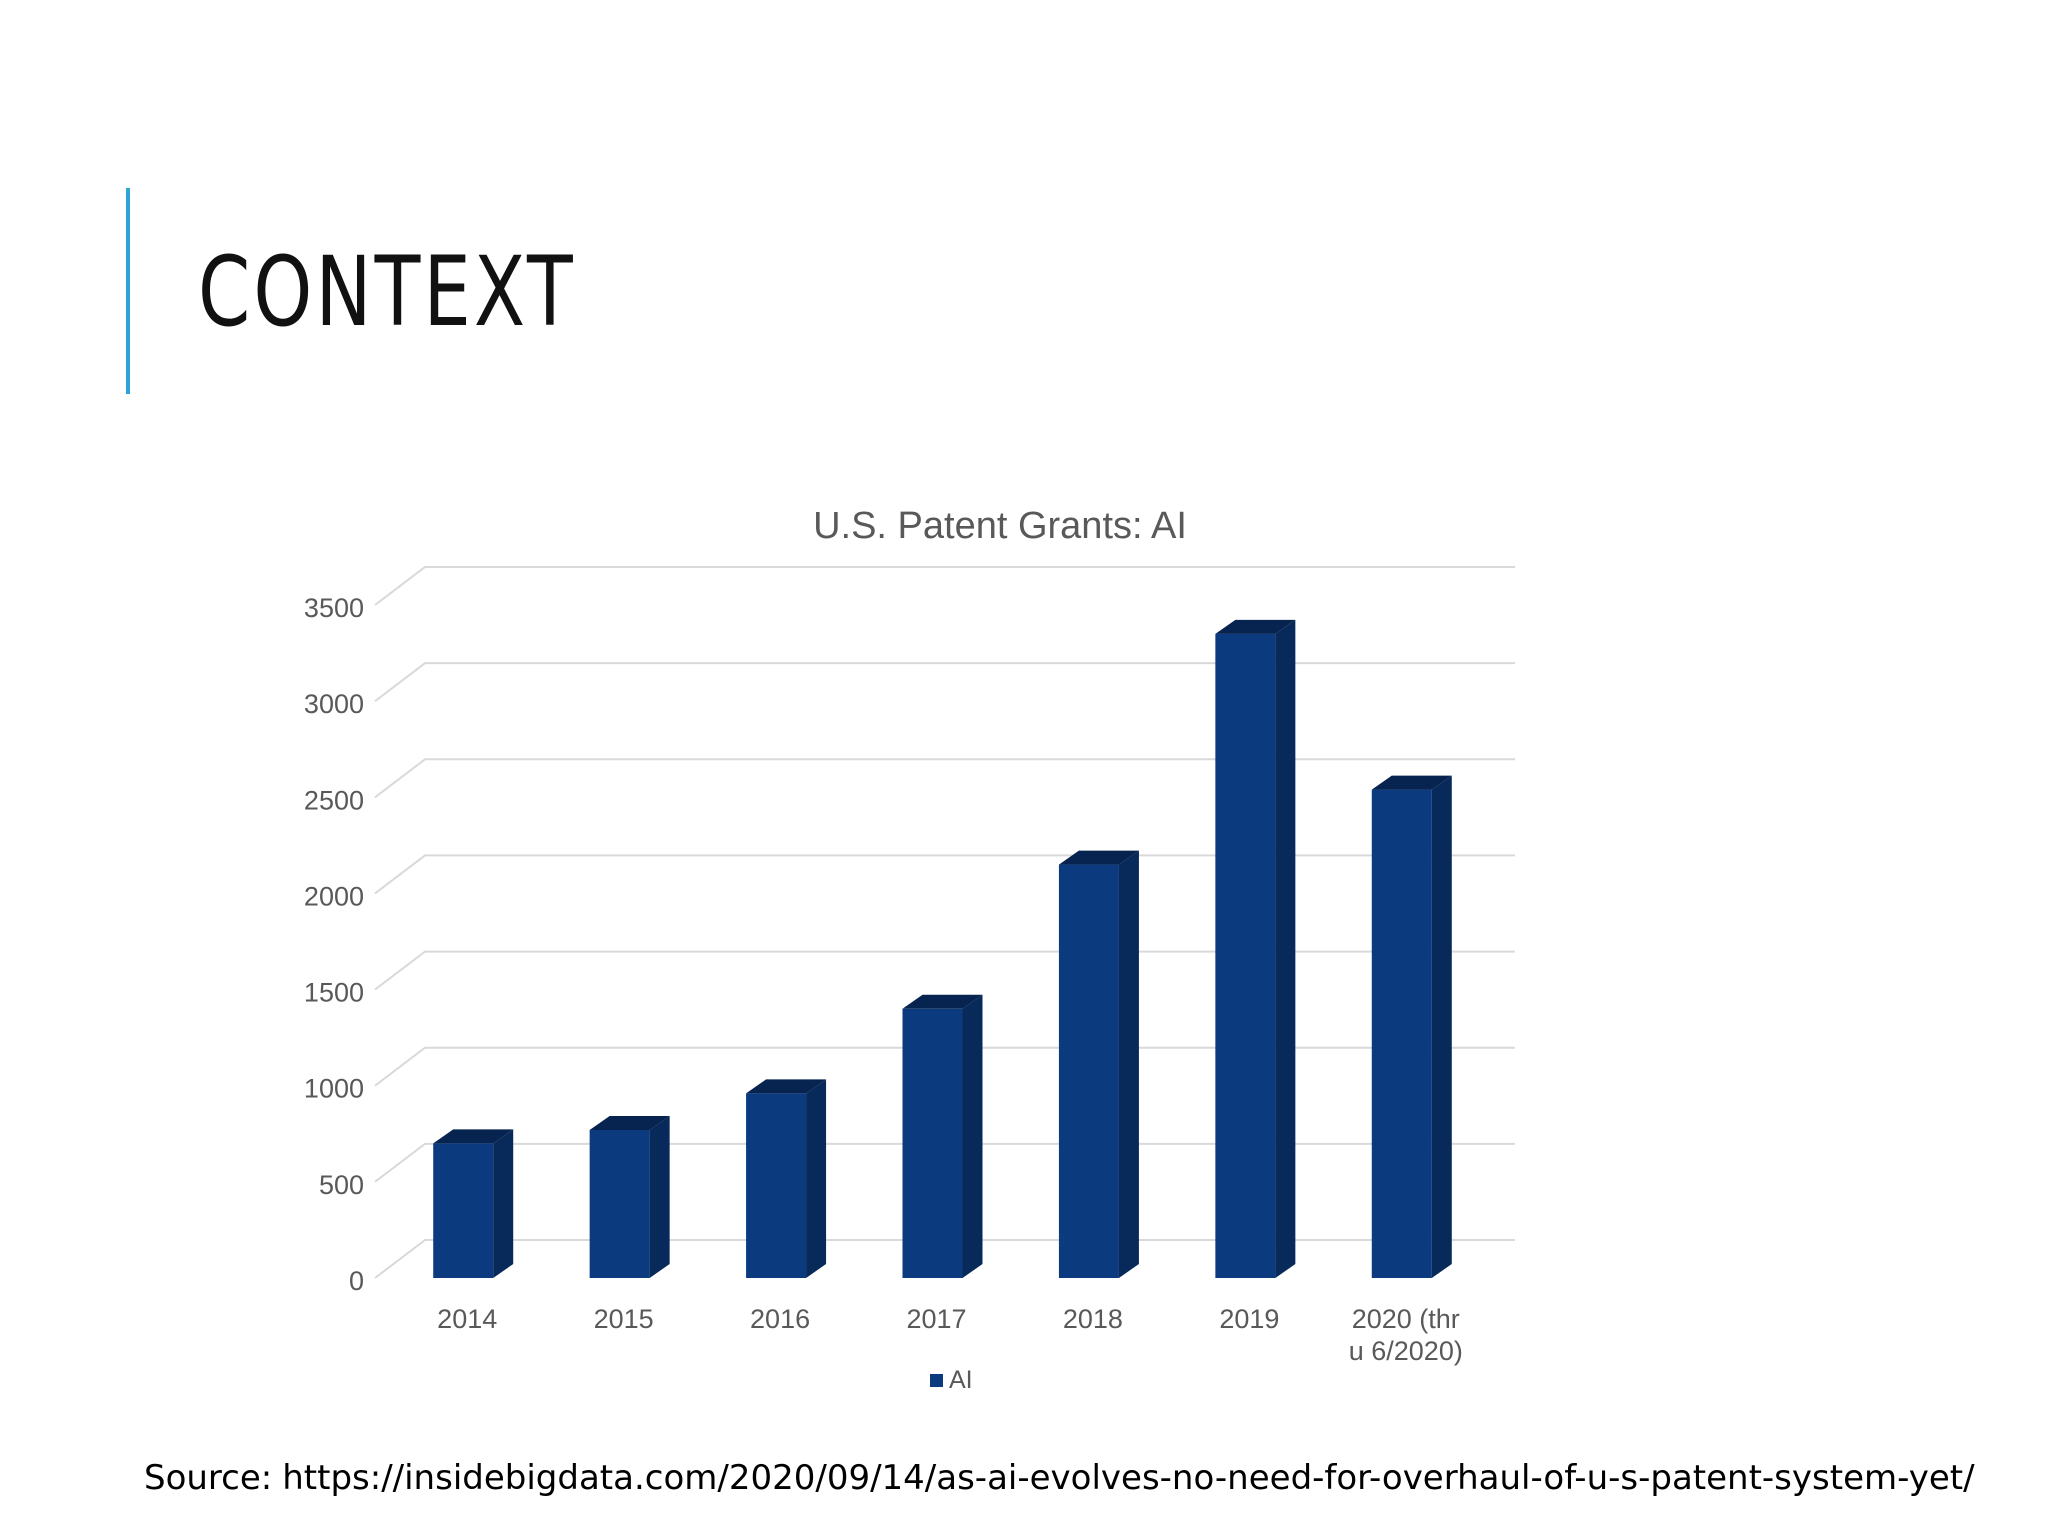 The height and width of the screenshot is (1536, 2048). What do you see at coordinates (356, 1281) in the screenshot?
I see `y-tick-label: 0` at bounding box center [356, 1281].